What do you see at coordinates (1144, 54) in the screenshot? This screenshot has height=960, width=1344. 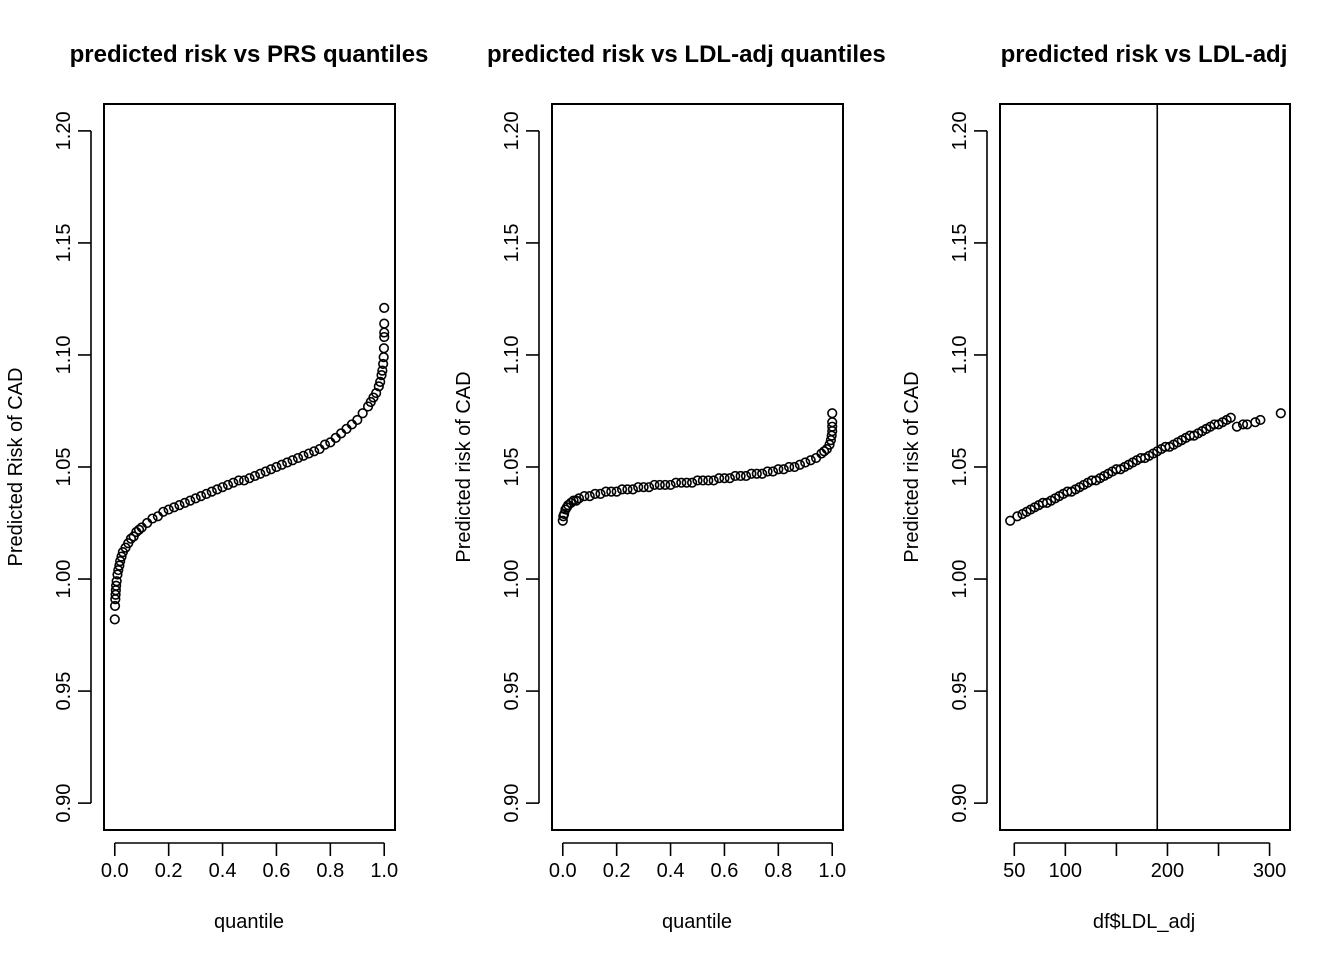 I see `chart-title: predicted risk vs LDL-adj` at bounding box center [1144, 54].